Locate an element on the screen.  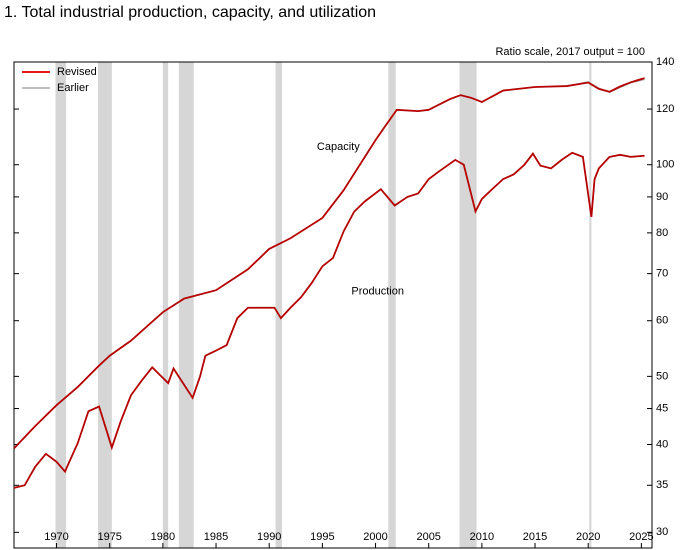
y-tick-label: 70 is located at coordinates (662, 274).